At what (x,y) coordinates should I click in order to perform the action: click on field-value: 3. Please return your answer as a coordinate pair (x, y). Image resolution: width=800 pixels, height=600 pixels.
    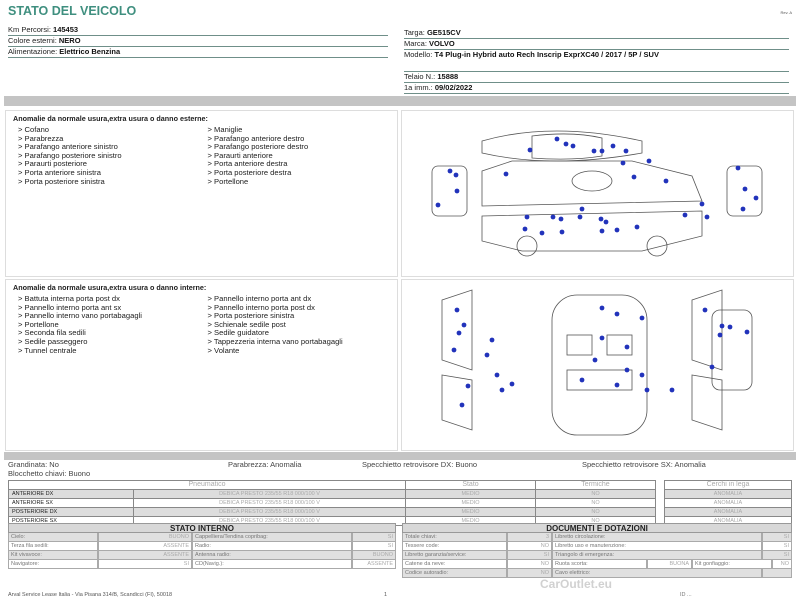
    Looking at the image, I should click on (529, 537).